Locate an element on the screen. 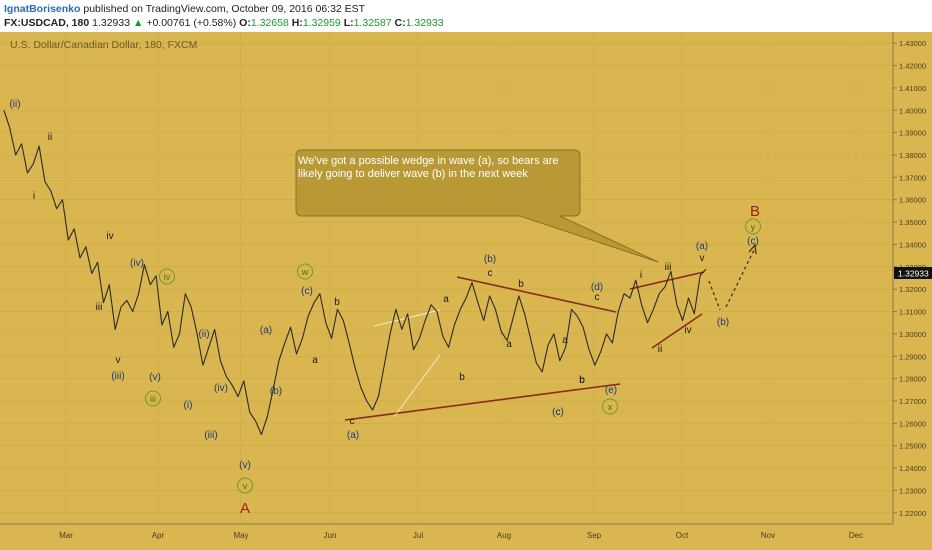 This screenshot has width=932, height=550. sub-channel-upper-line is located at coordinates (407, 318).